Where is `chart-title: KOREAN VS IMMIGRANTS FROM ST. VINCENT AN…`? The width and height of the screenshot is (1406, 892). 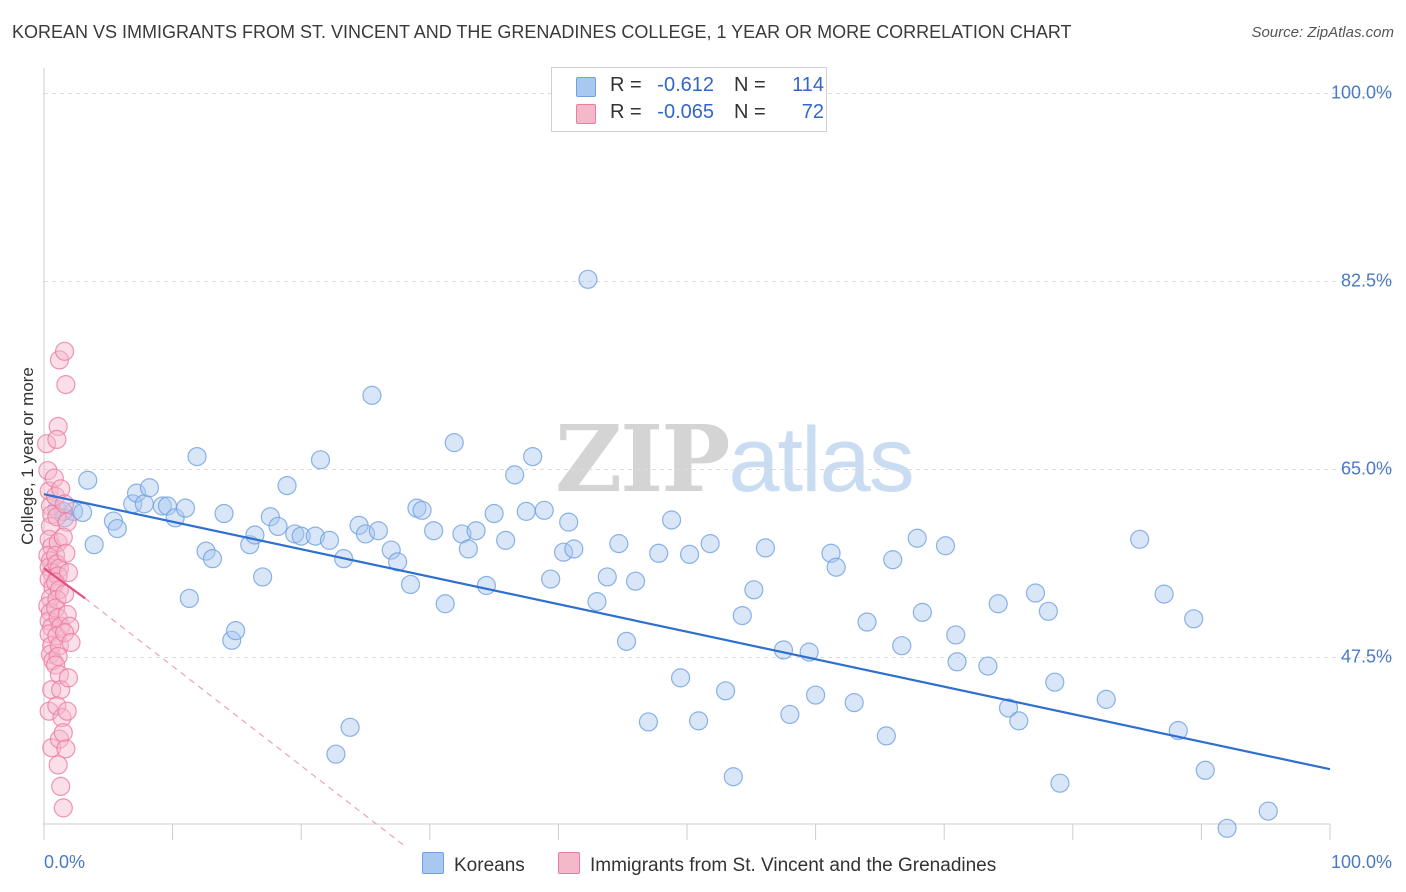
chart-title: KOREAN VS IMMIGRANTS FROM ST. VINCENT AN… is located at coordinates (542, 32).